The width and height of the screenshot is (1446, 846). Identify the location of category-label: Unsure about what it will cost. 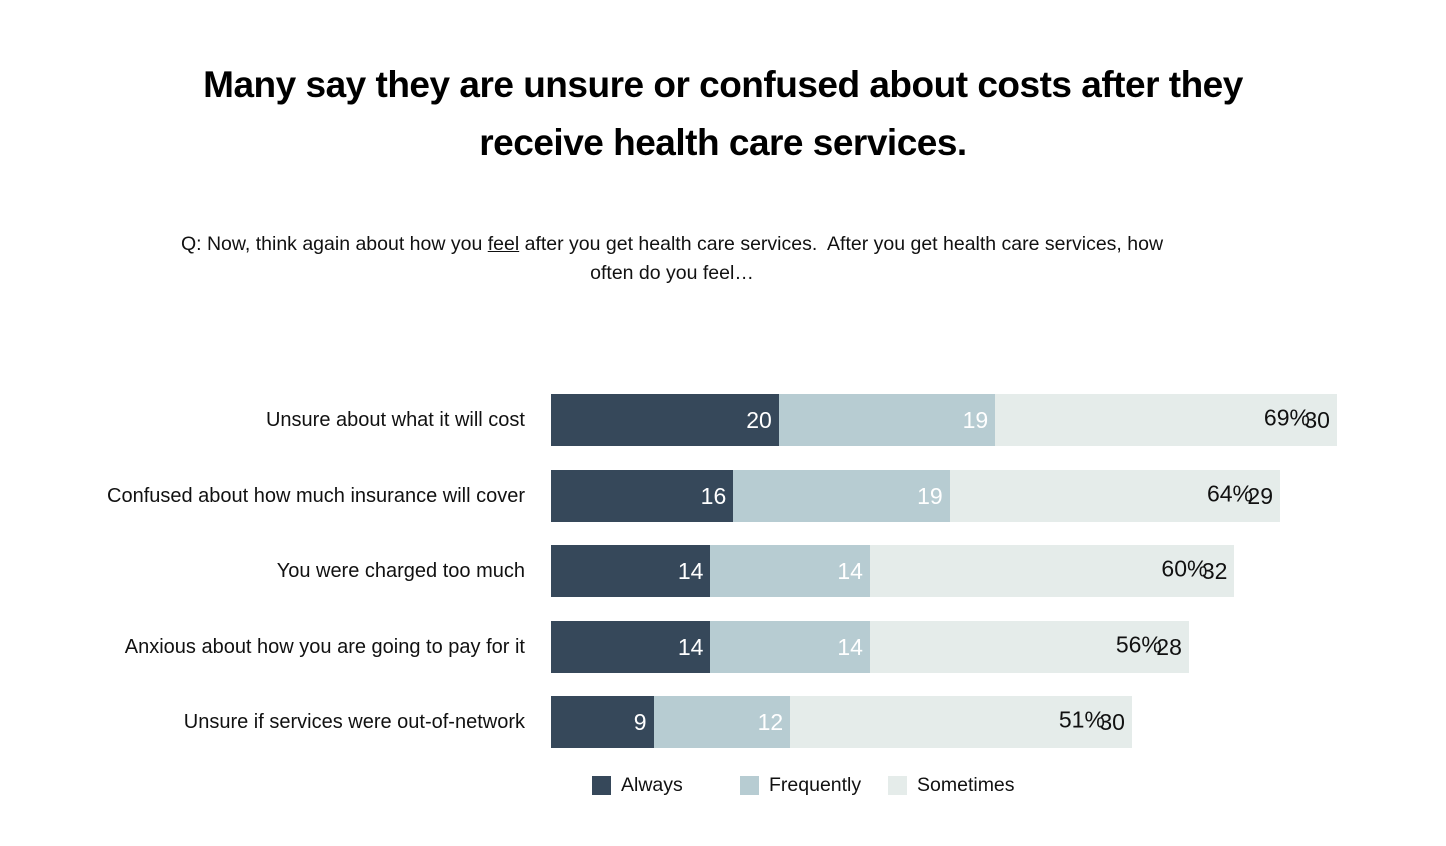
(395, 420).